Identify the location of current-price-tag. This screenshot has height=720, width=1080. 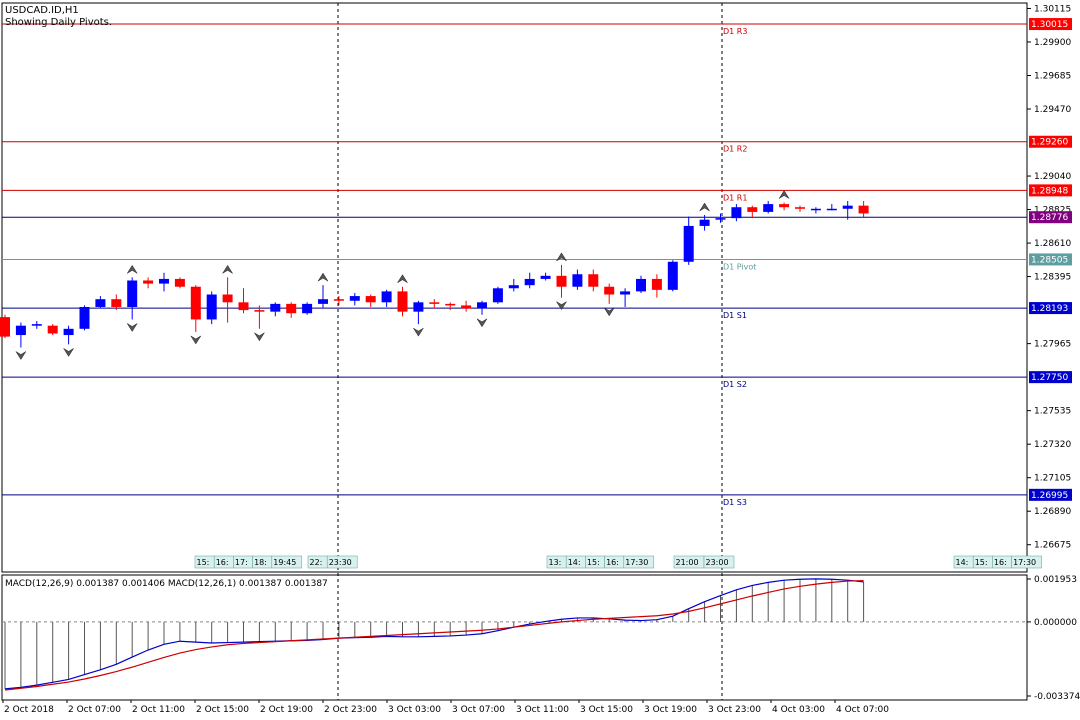
(1050, 217).